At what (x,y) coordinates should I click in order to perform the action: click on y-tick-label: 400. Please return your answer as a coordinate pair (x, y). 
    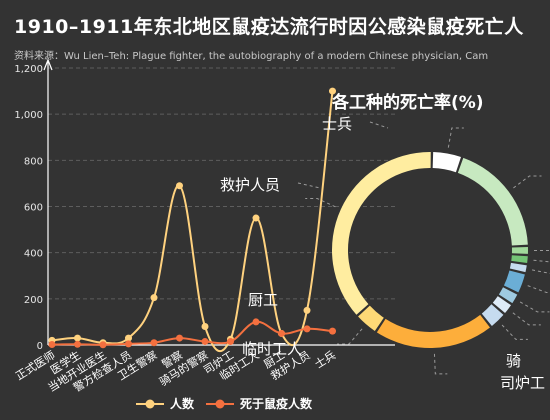
    Looking at the image, I should click on (33, 254).